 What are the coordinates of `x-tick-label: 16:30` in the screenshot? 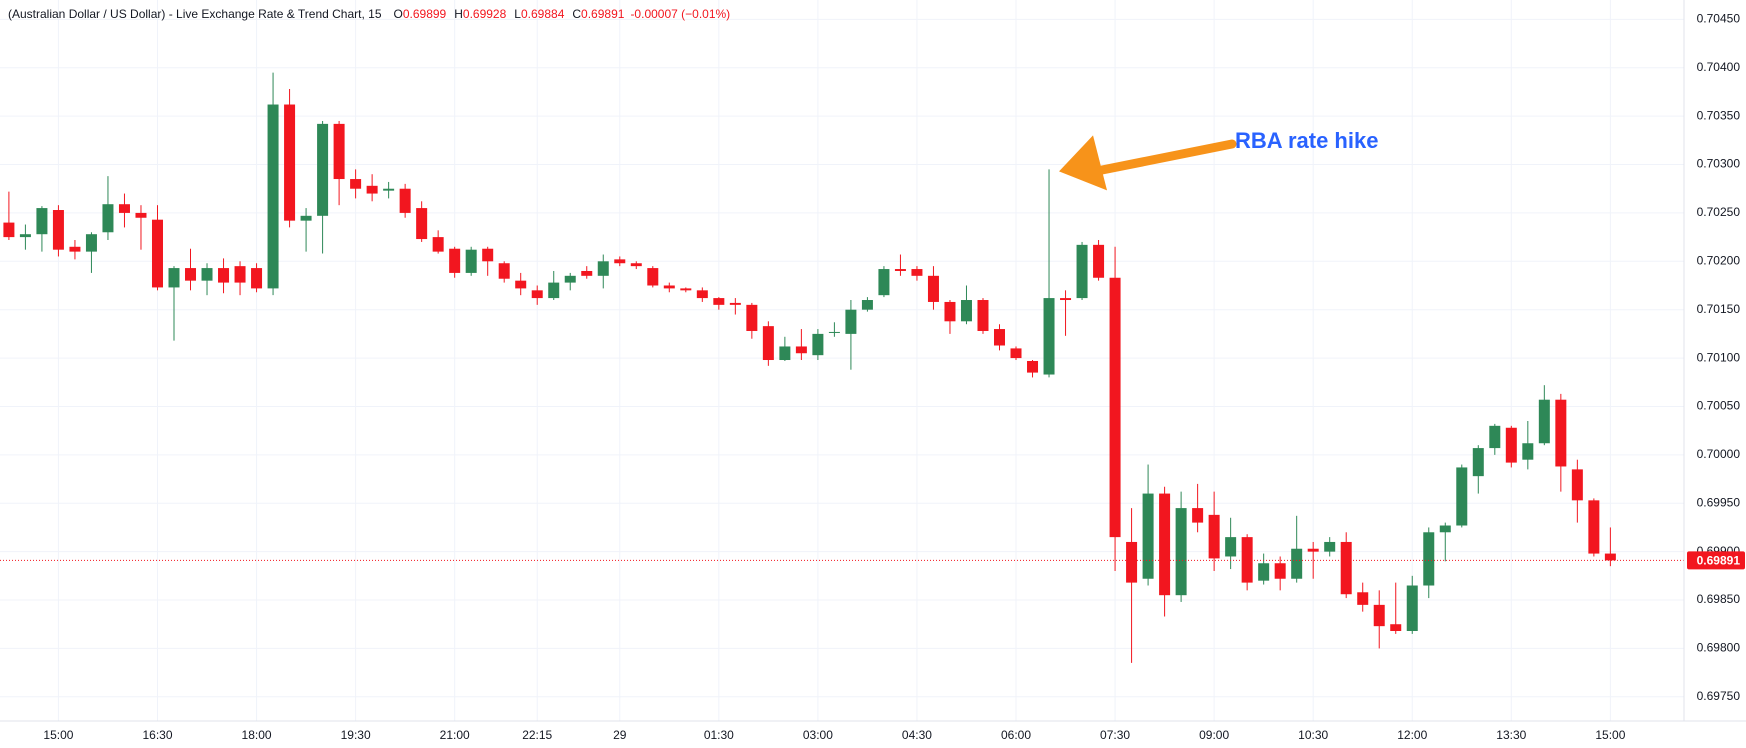 It's located at (157, 735).